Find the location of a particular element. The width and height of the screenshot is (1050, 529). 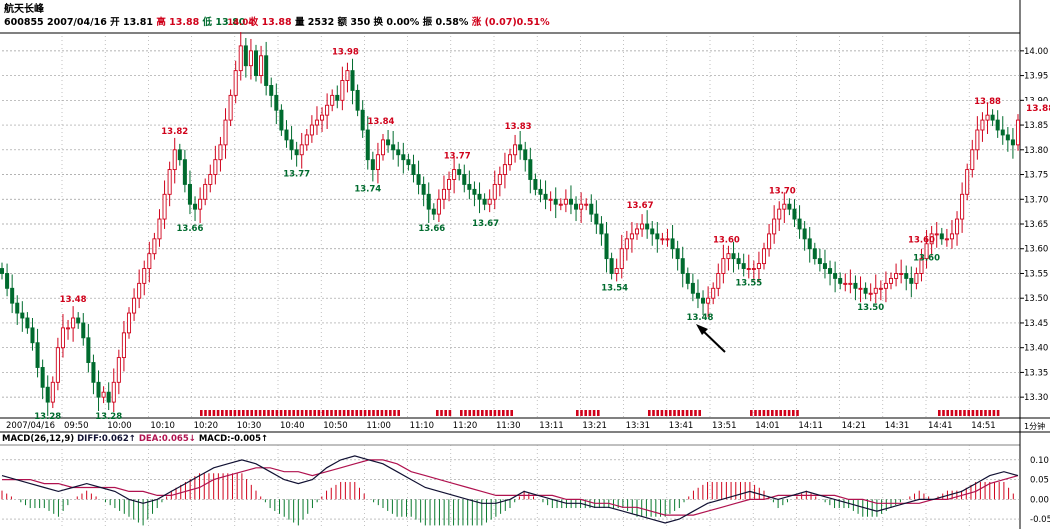

dea-line is located at coordinates (510, 487).